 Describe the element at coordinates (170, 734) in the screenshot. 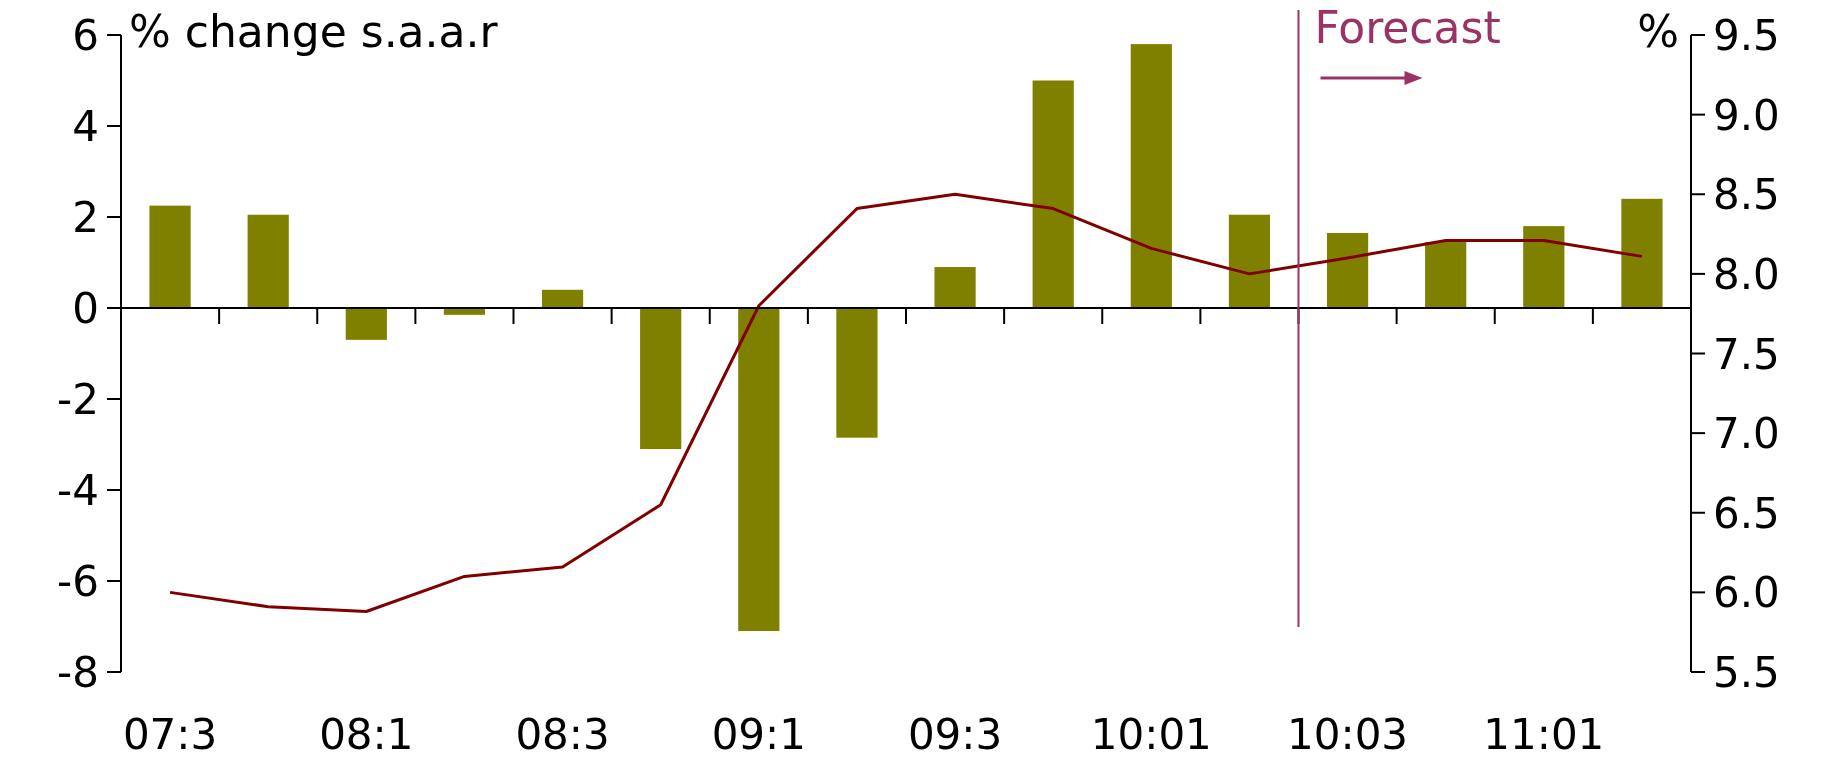

I see `x-tick-label: 07:3` at that location.